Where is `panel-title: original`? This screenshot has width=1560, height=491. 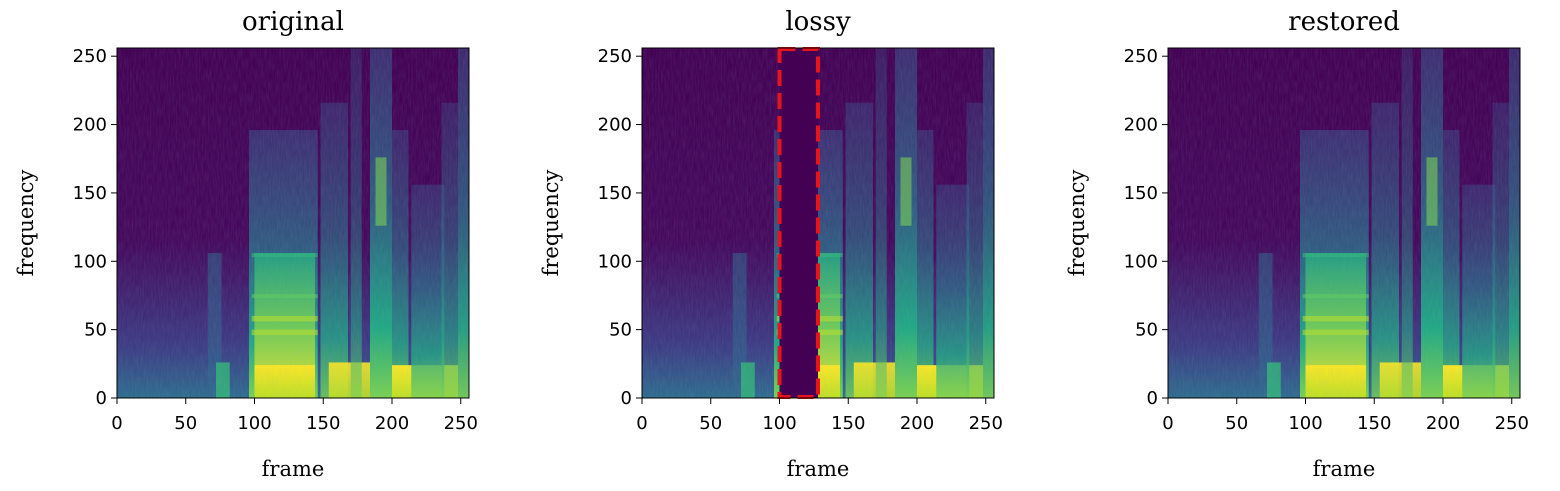
panel-title: original is located at coordinates (293, 22).